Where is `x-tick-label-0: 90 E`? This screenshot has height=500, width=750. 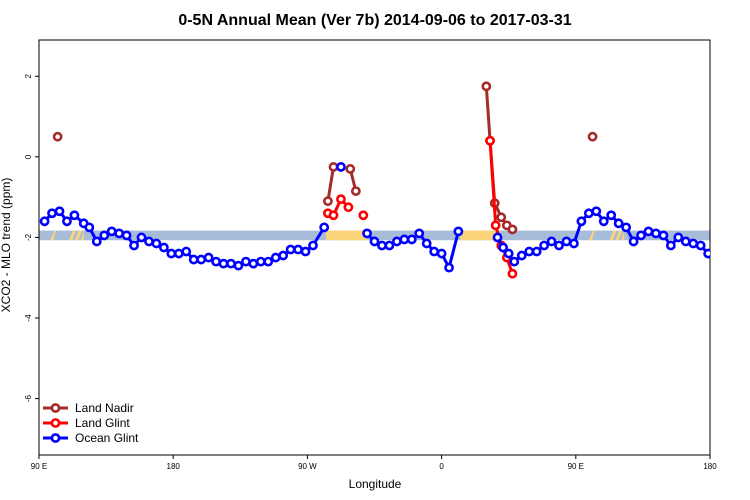 x-tick-label-0: 90 E is located at coordinates (39, 466).